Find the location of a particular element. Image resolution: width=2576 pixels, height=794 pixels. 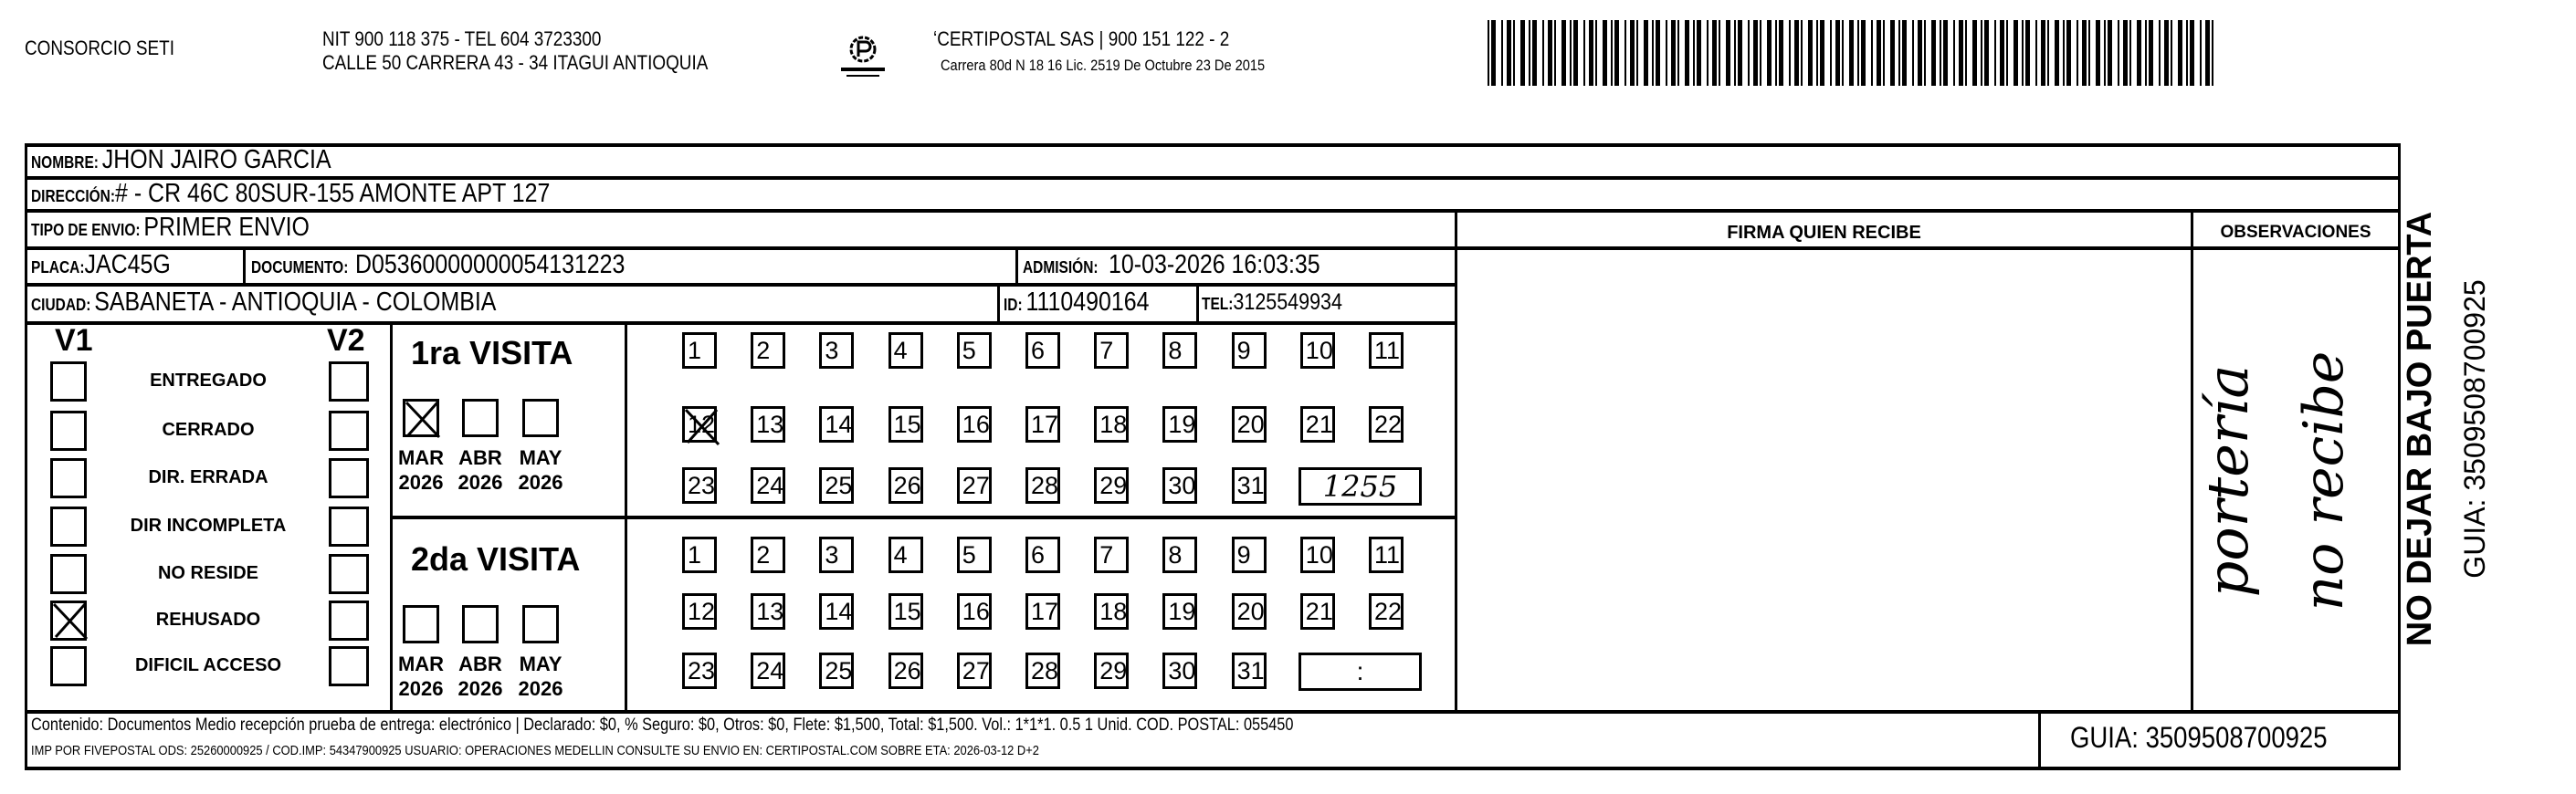

side-warning: NO DEJAR BAJO PUERTA is located at coordinates (2420, 429).